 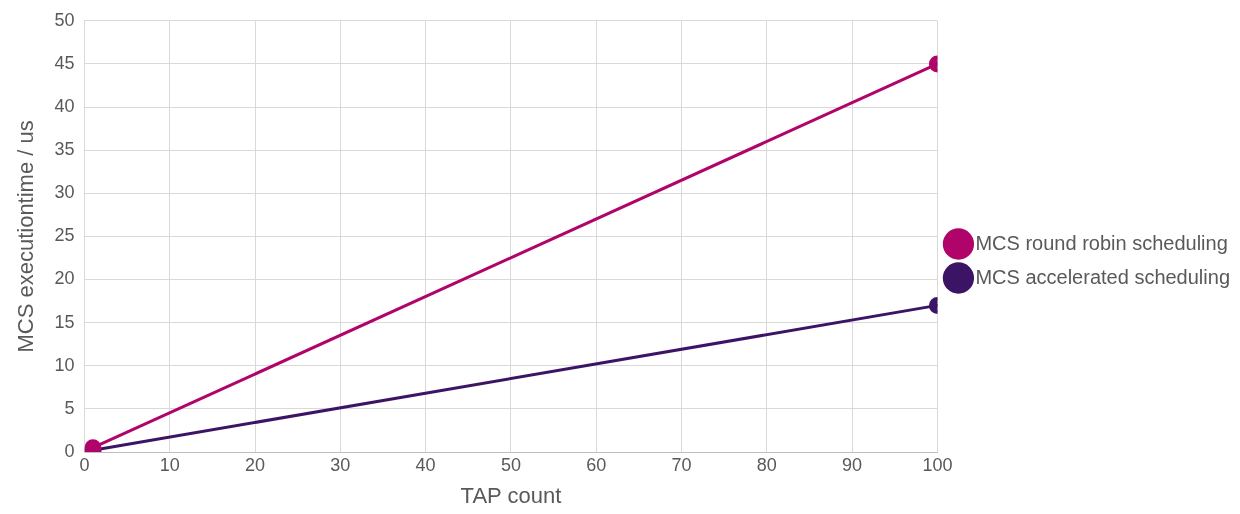 I want to click on x-tick-label: 90, so click(x=852, y=464).